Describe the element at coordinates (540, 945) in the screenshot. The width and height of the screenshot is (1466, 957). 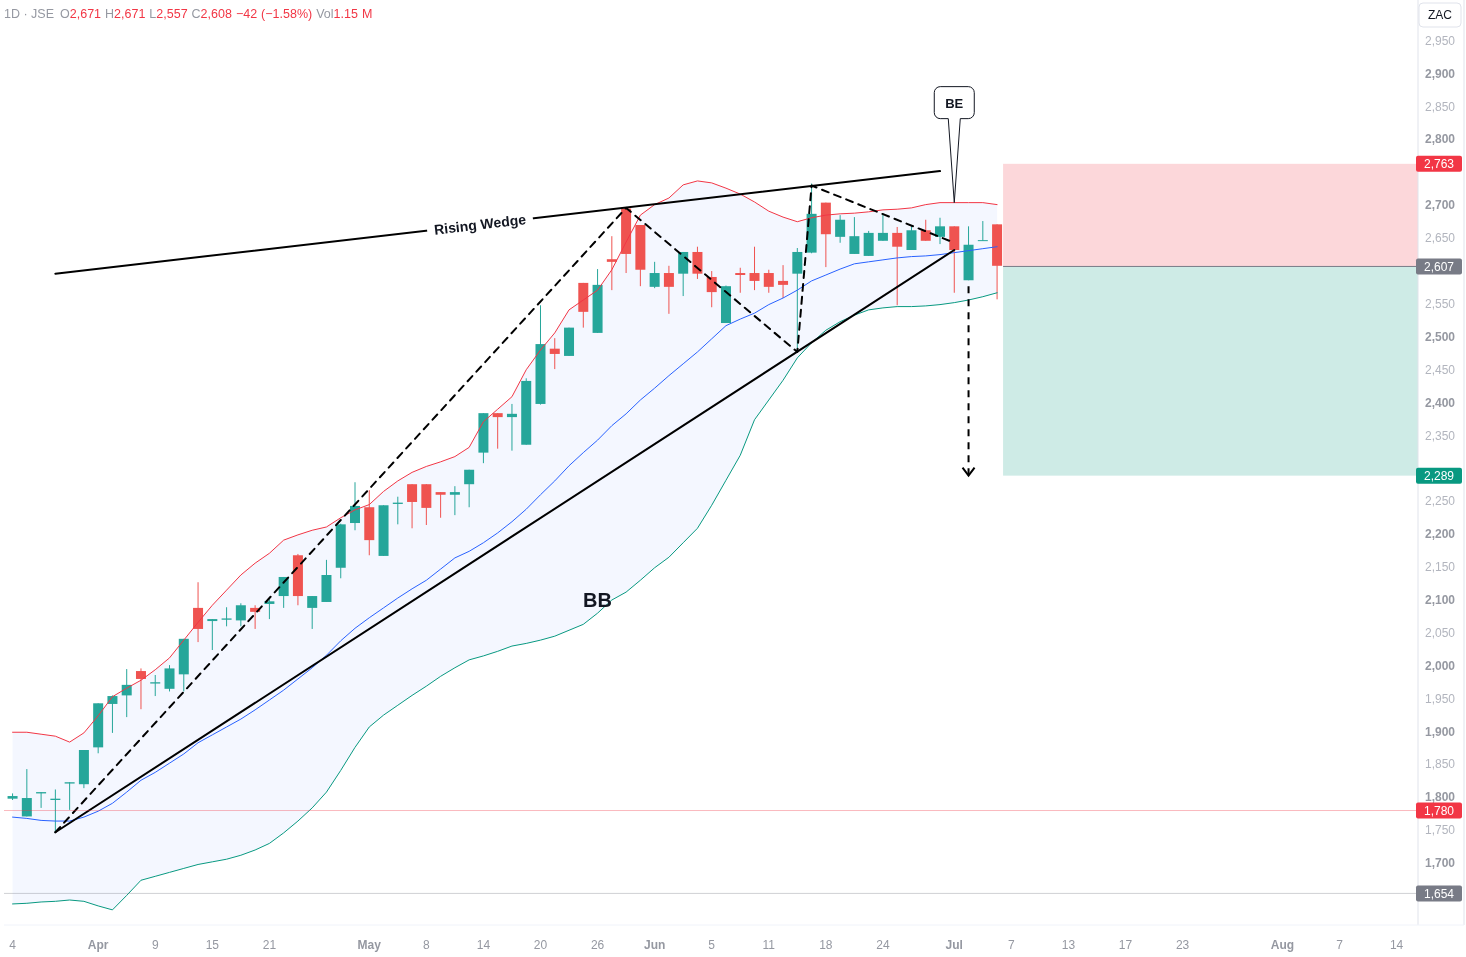
I see `x-tick-label: 20` at that location.